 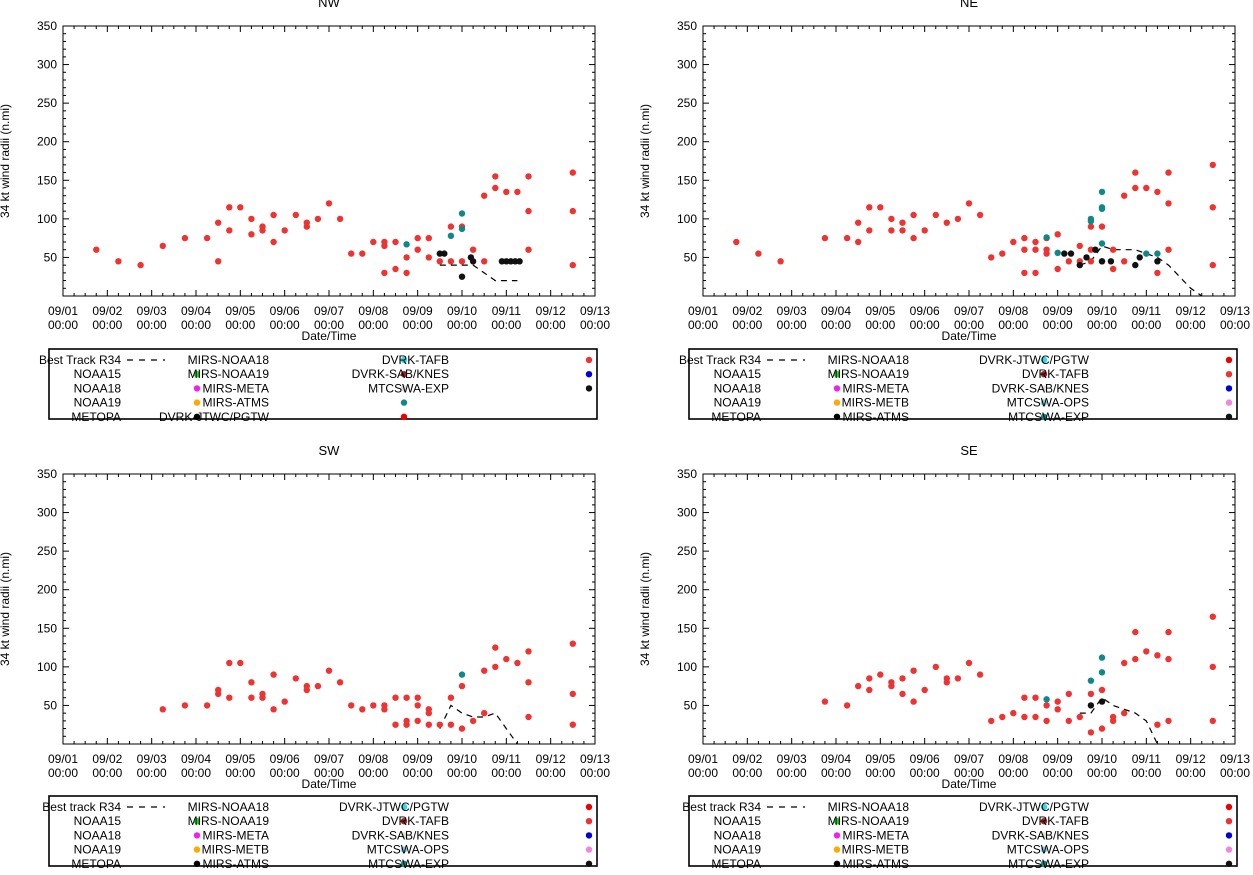 I want to click on x-tick-label: 09/11, so click(x=506, y=759).